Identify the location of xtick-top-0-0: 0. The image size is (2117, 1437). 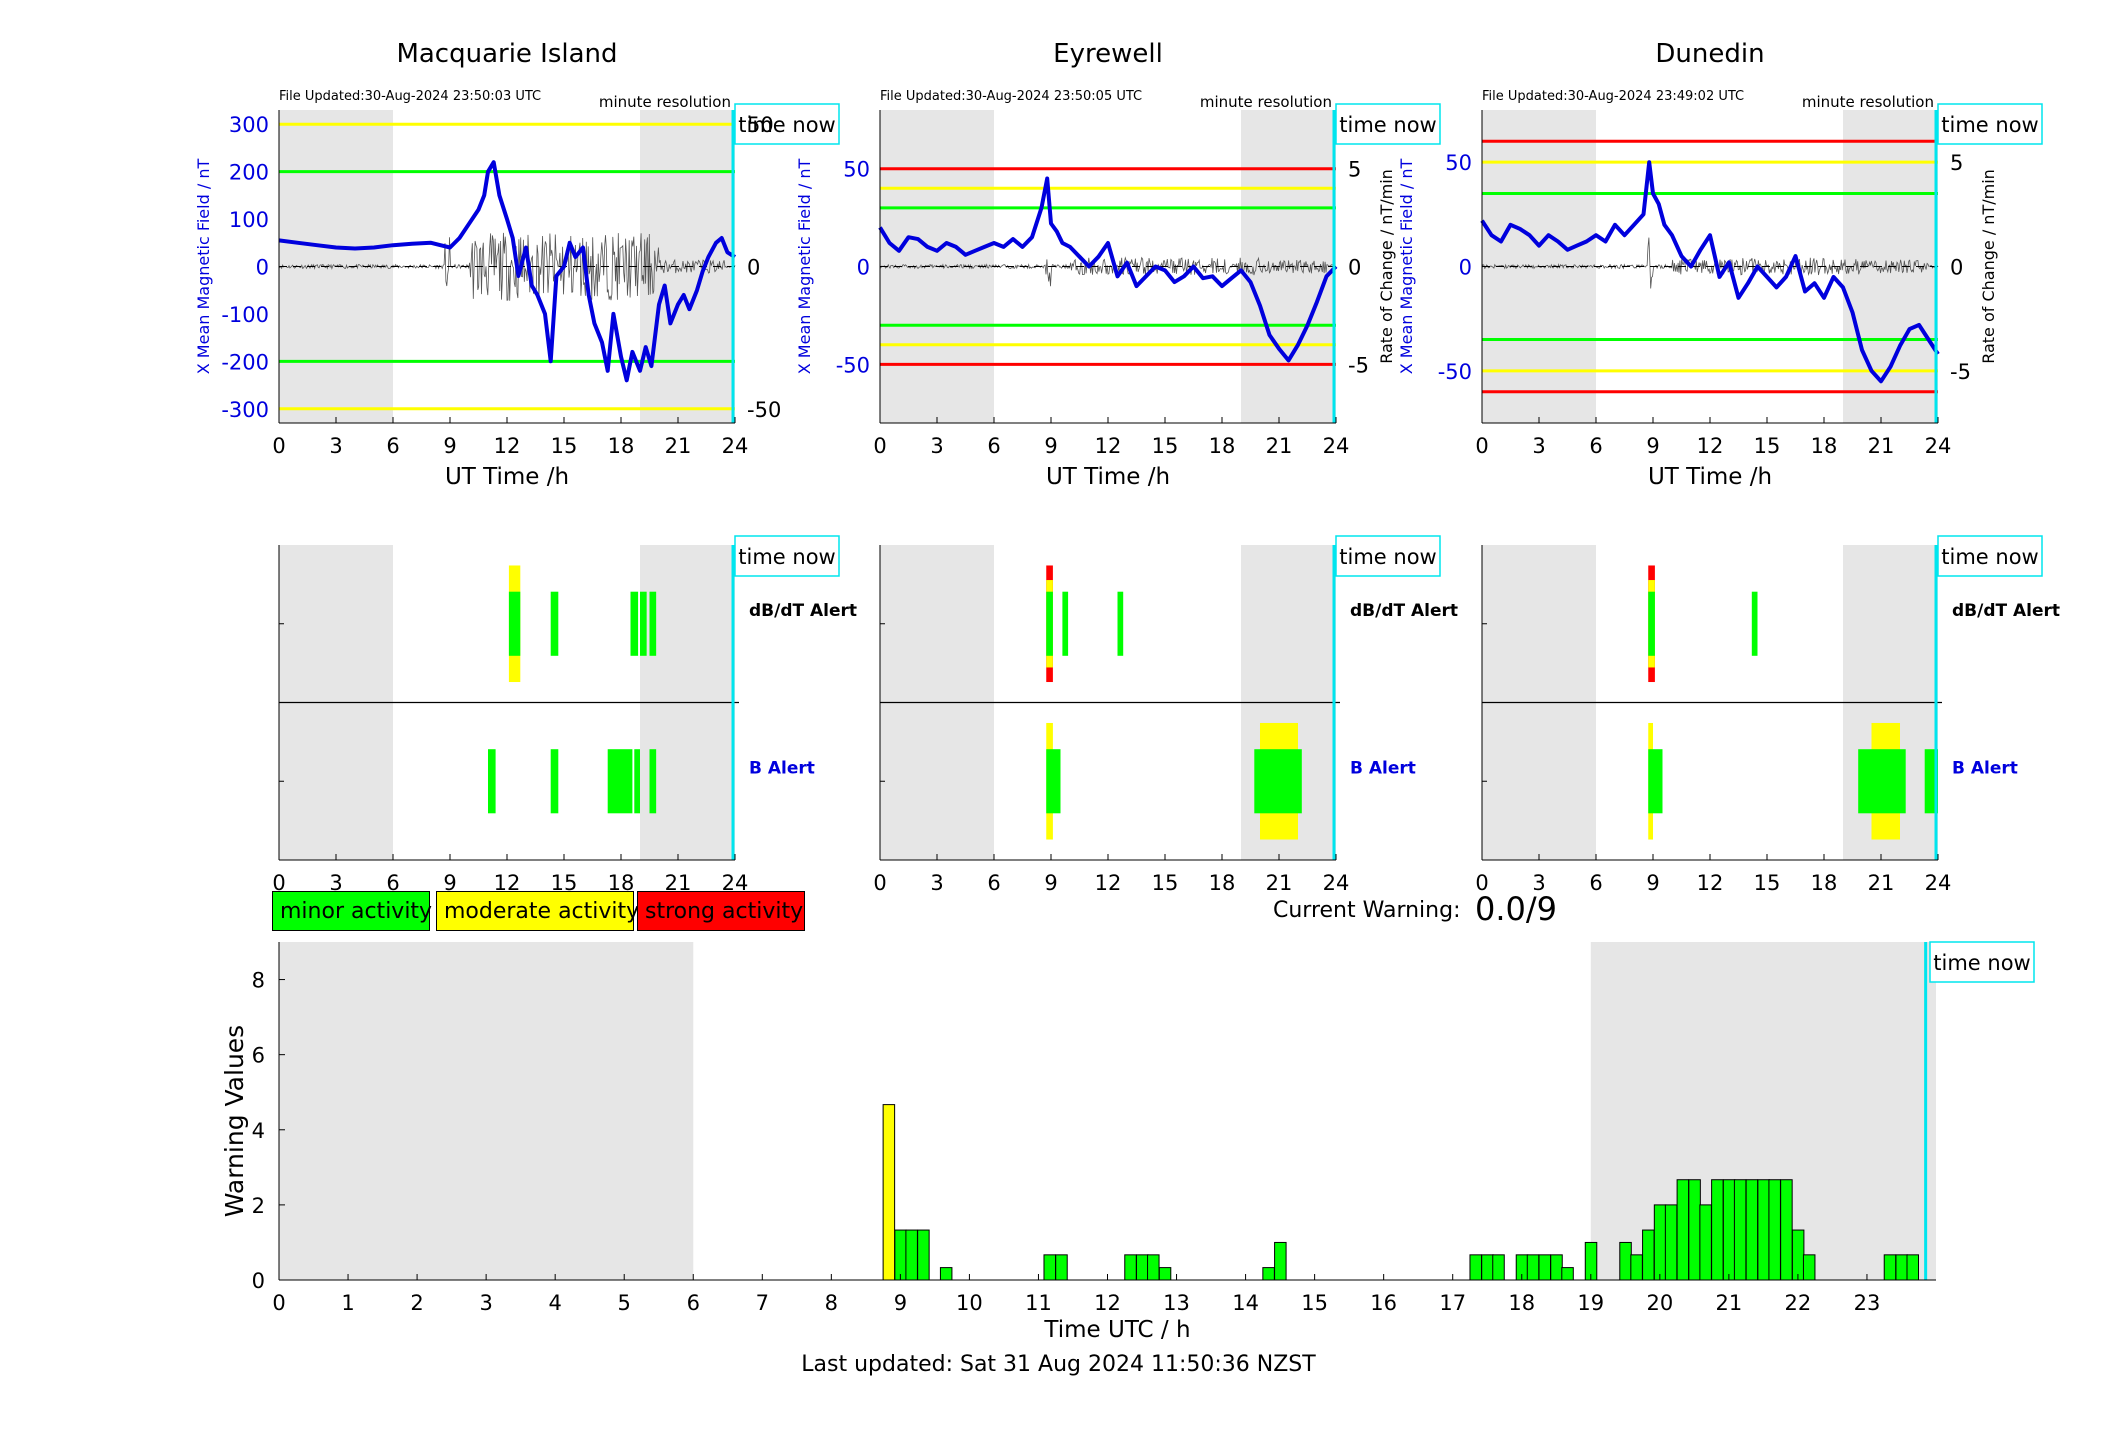
(278, 446).